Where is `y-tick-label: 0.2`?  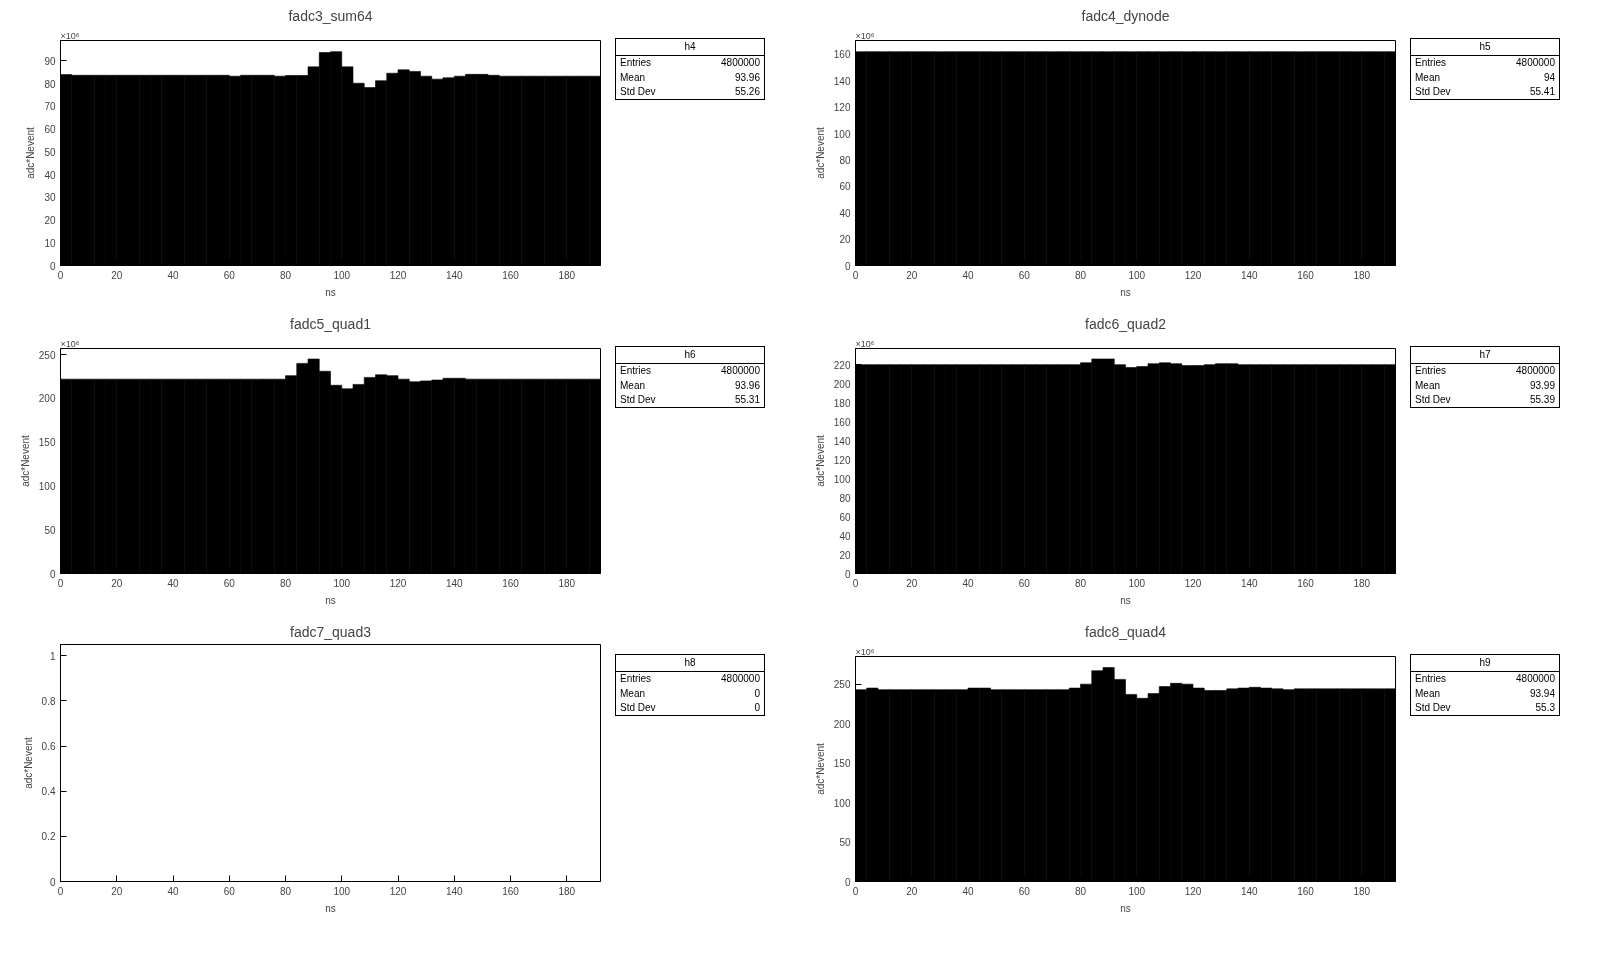
y-tick-label: 0.2 is located at coordinates (48, 837).